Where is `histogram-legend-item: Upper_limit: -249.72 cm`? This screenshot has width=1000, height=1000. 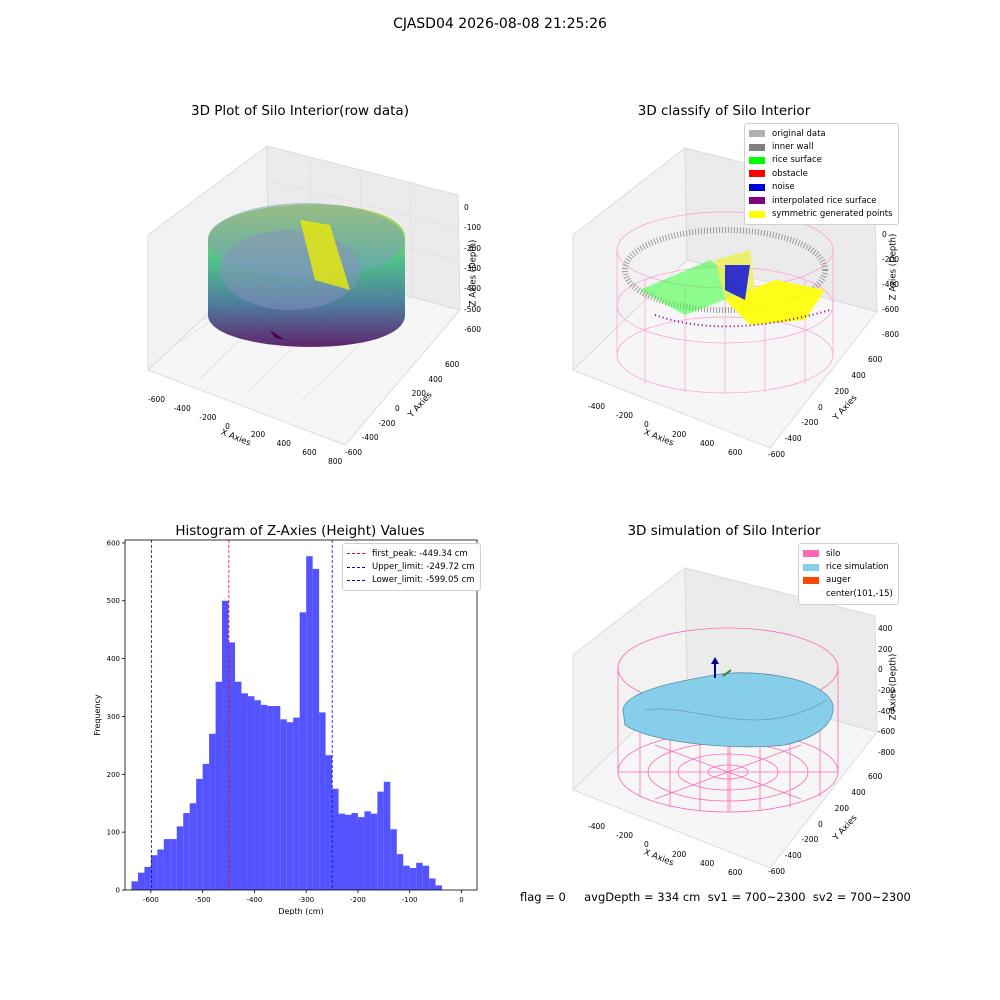 histogram-legend-item: Upper_limit: -249.72 cm is located at coordinates (411, 566).